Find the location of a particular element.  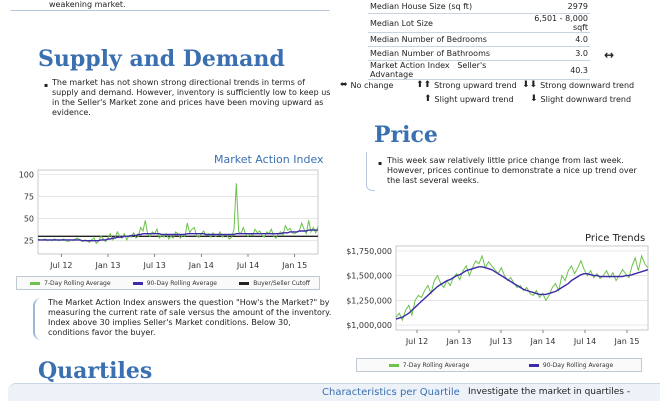

stat-label: Market Action Index Seller's Advantage is located at coordinates (444, 70).